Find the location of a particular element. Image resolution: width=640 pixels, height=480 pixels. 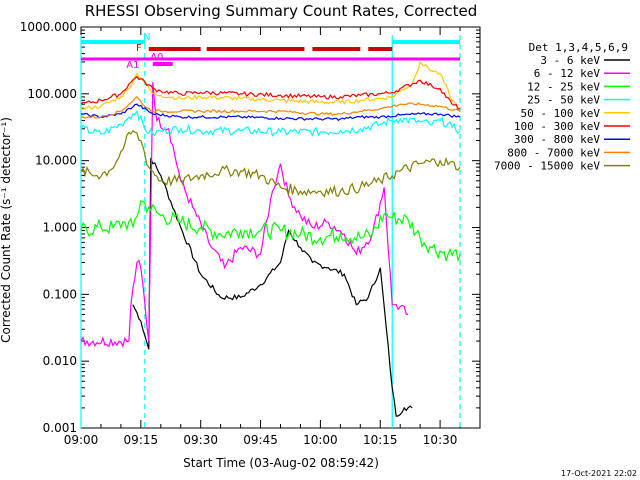

x-tick-label: 10:00 is located at coordinates (320, 440).